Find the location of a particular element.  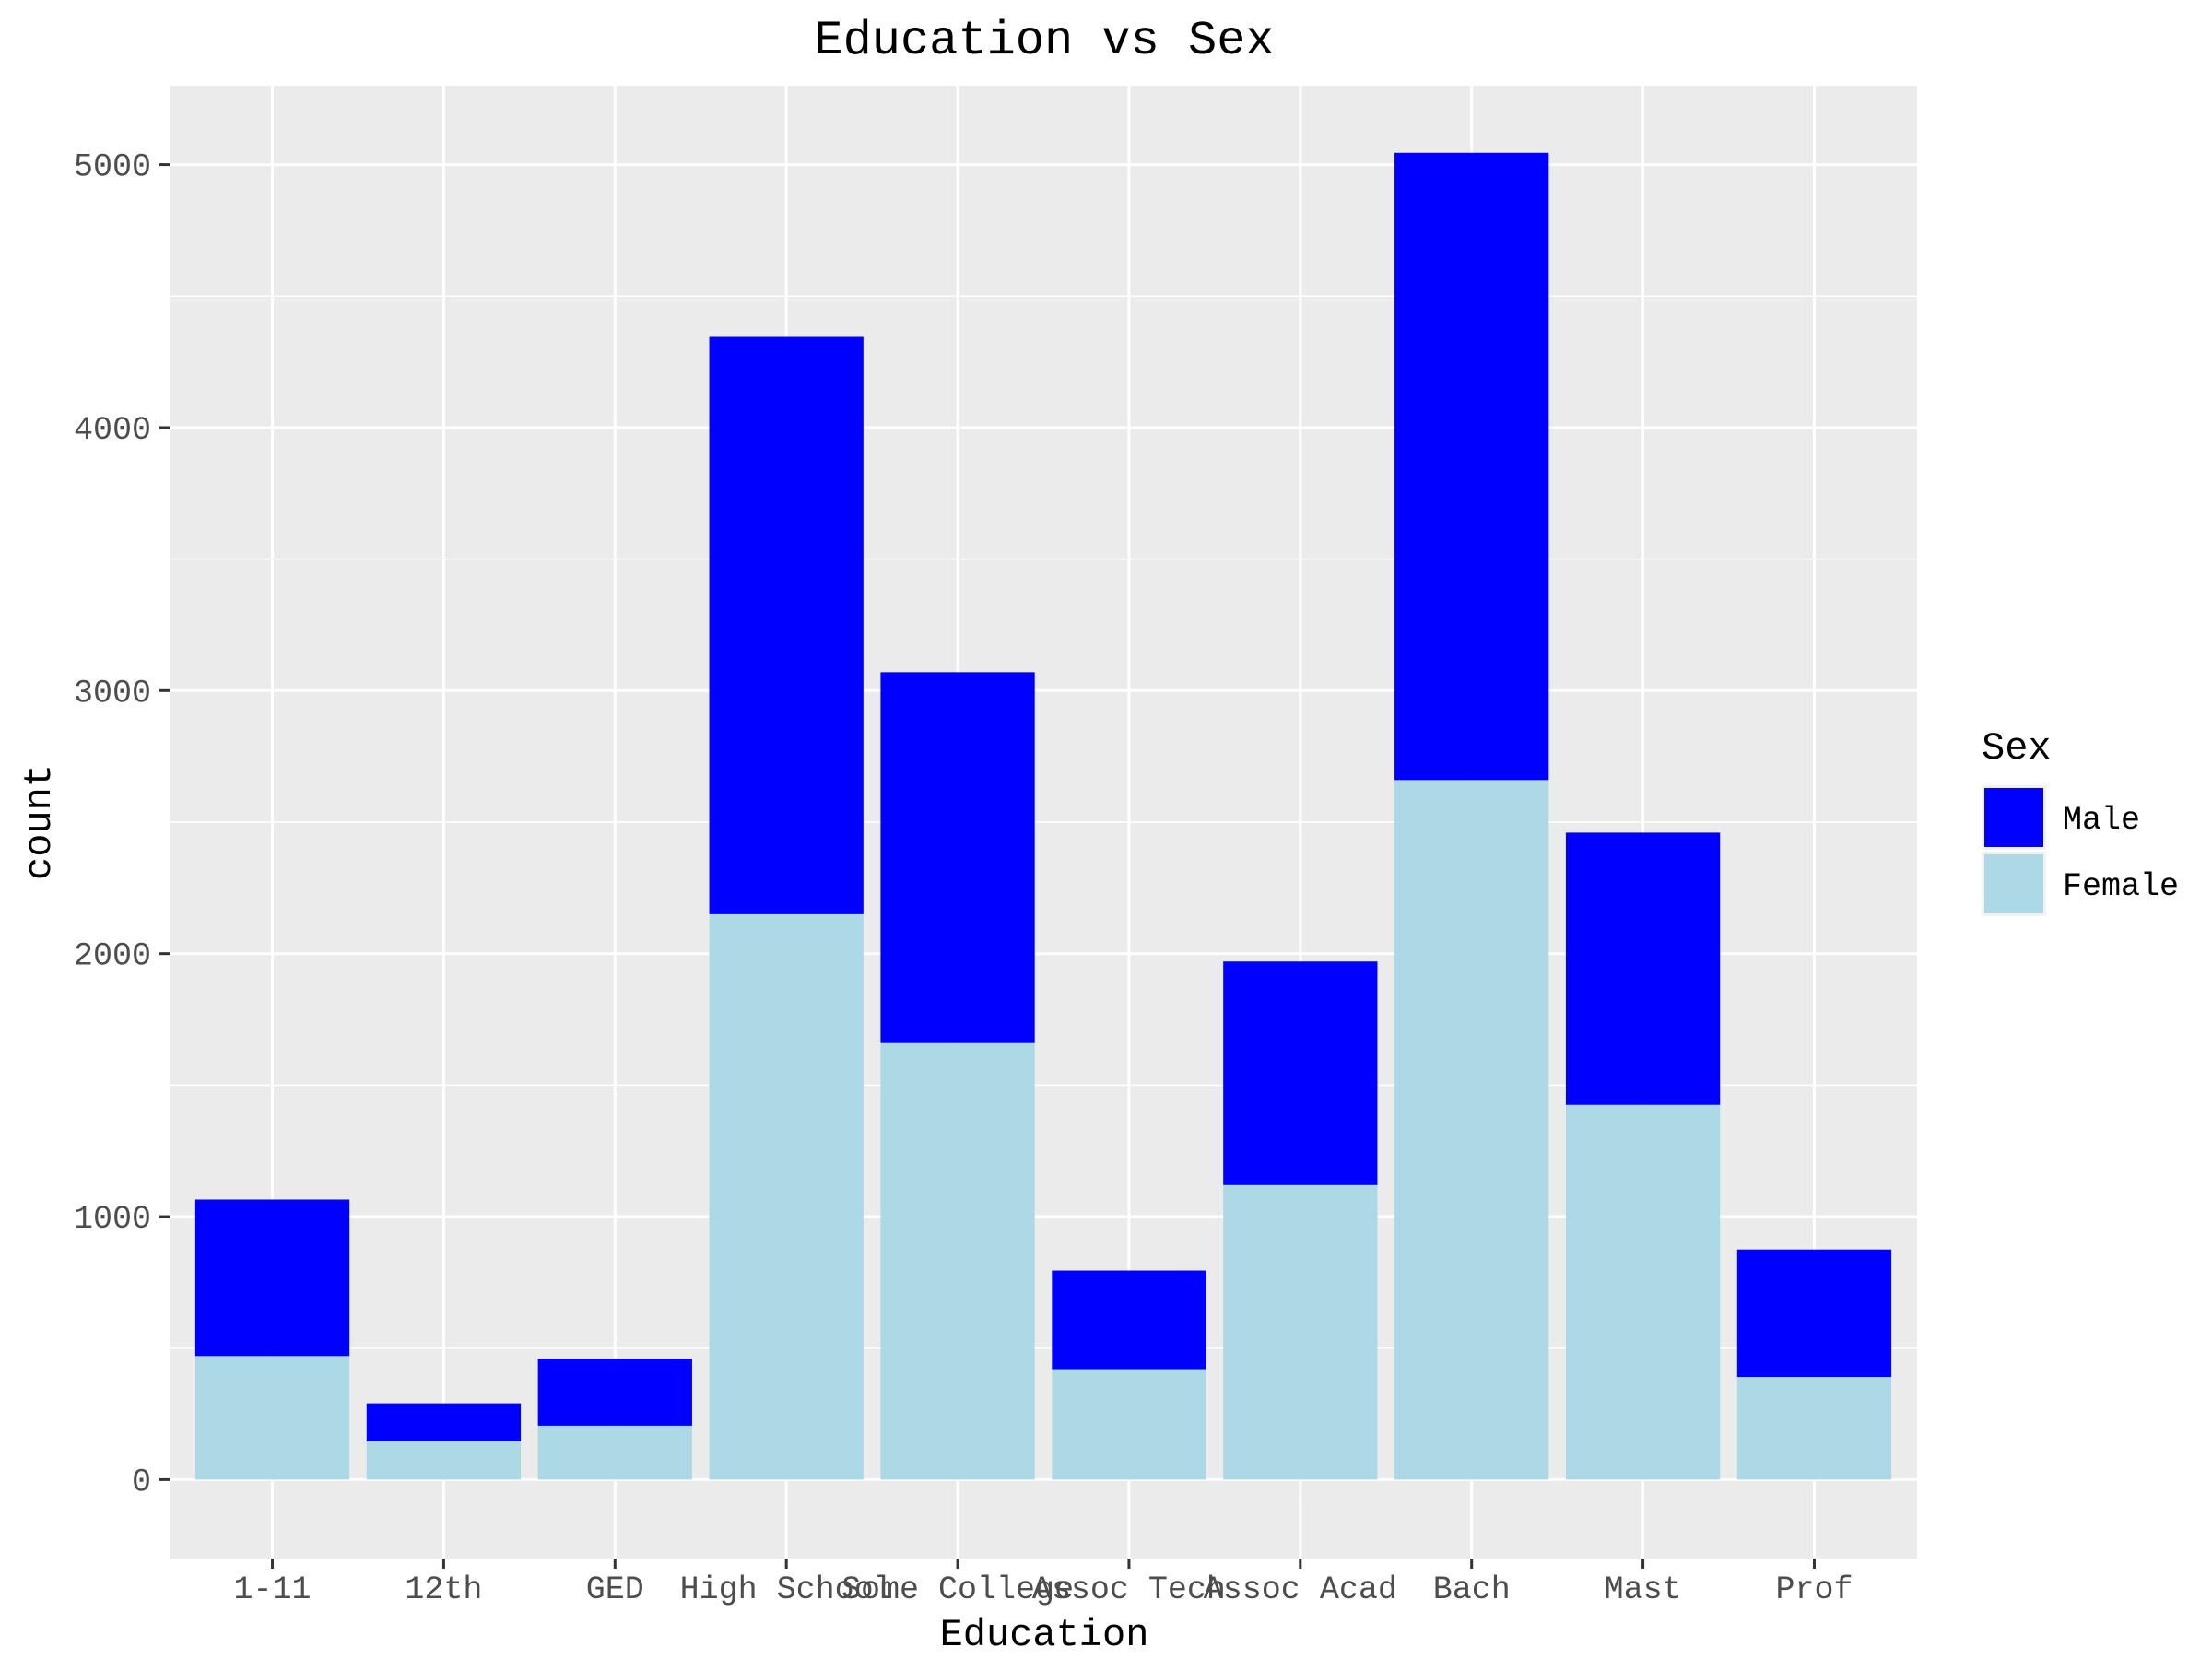

x-tick-label: Assoc Tech is located at coordinates (1129, 1589).